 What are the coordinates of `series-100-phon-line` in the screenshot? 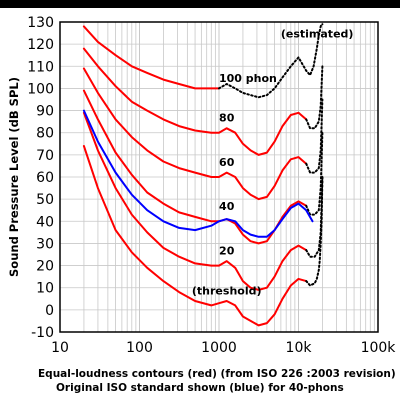 It's located at (151, 57).